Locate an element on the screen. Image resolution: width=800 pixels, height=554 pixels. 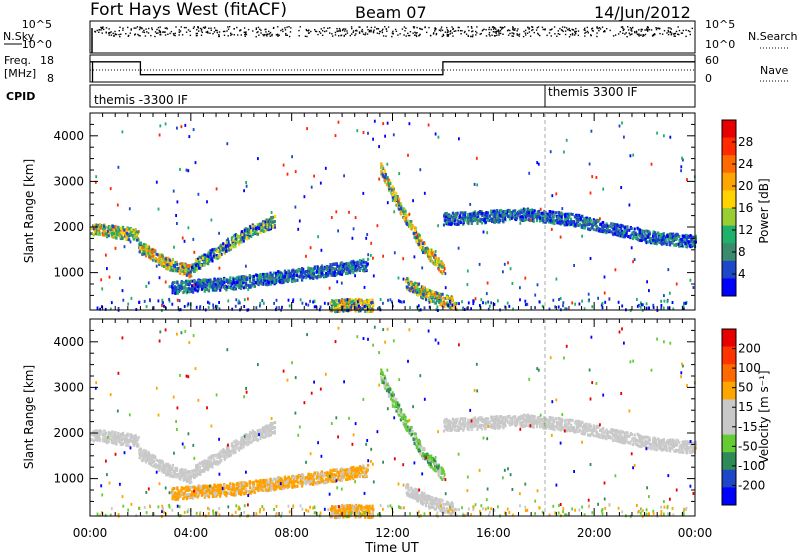
nave-tick-bottom: 0 is located at coordinates (708, 78).